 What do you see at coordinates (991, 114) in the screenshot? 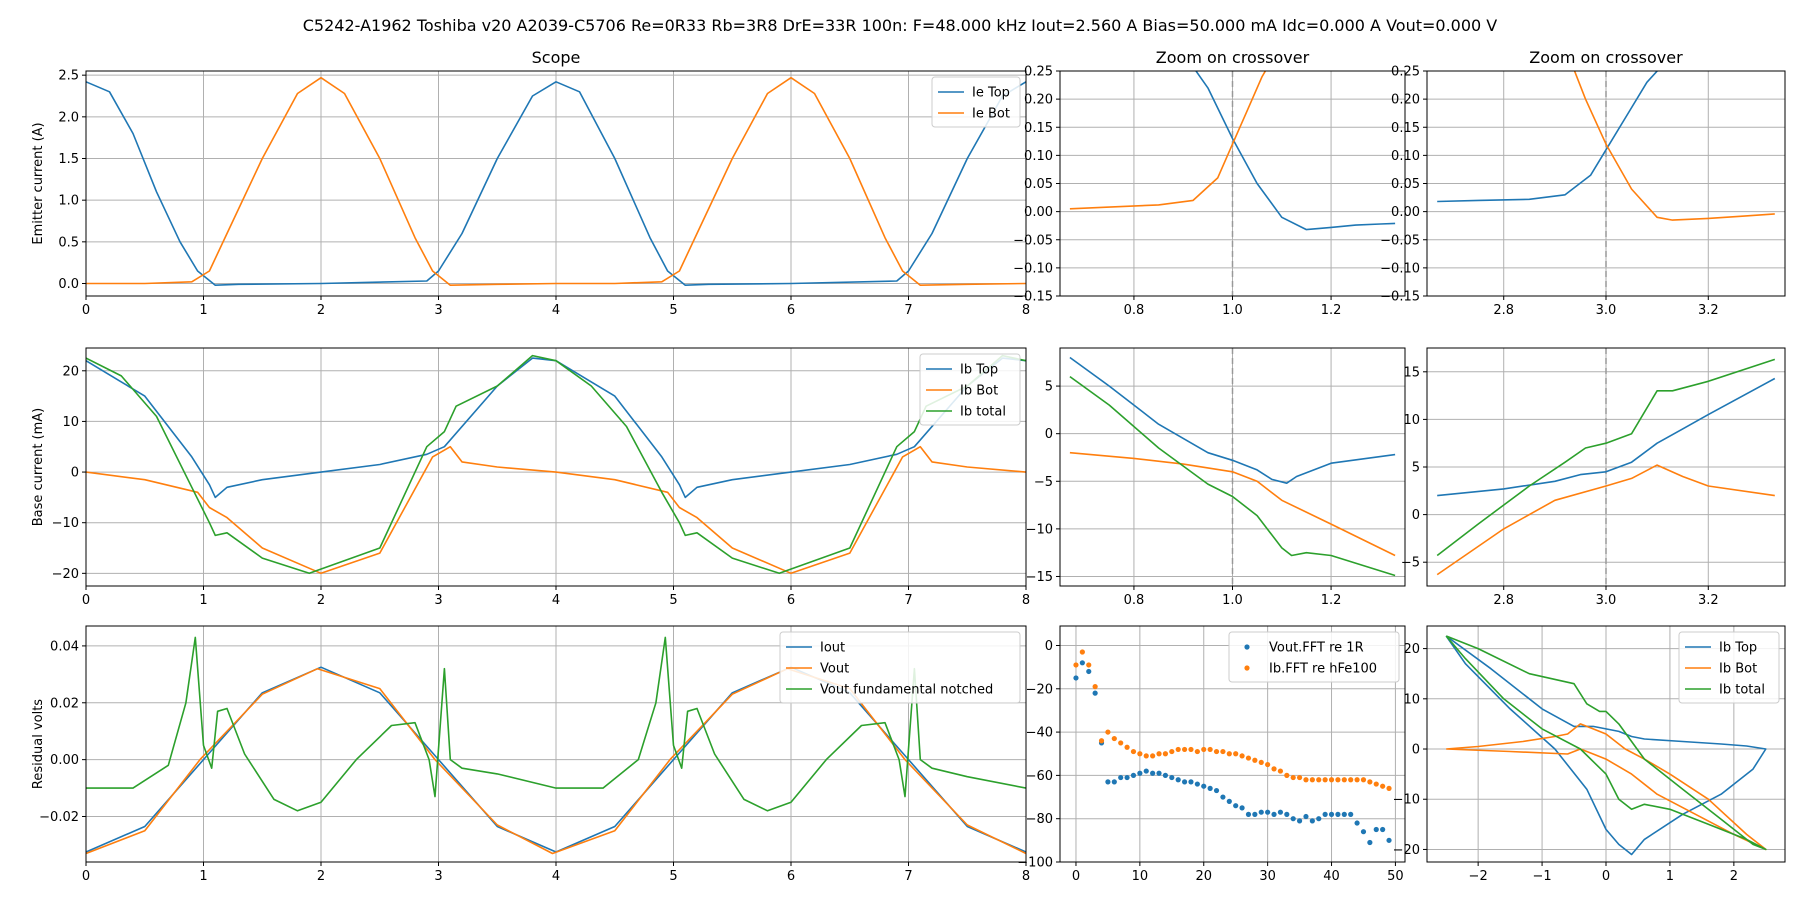
I see `legend-entry: Ie Bot` at bounding box center [991, 114].